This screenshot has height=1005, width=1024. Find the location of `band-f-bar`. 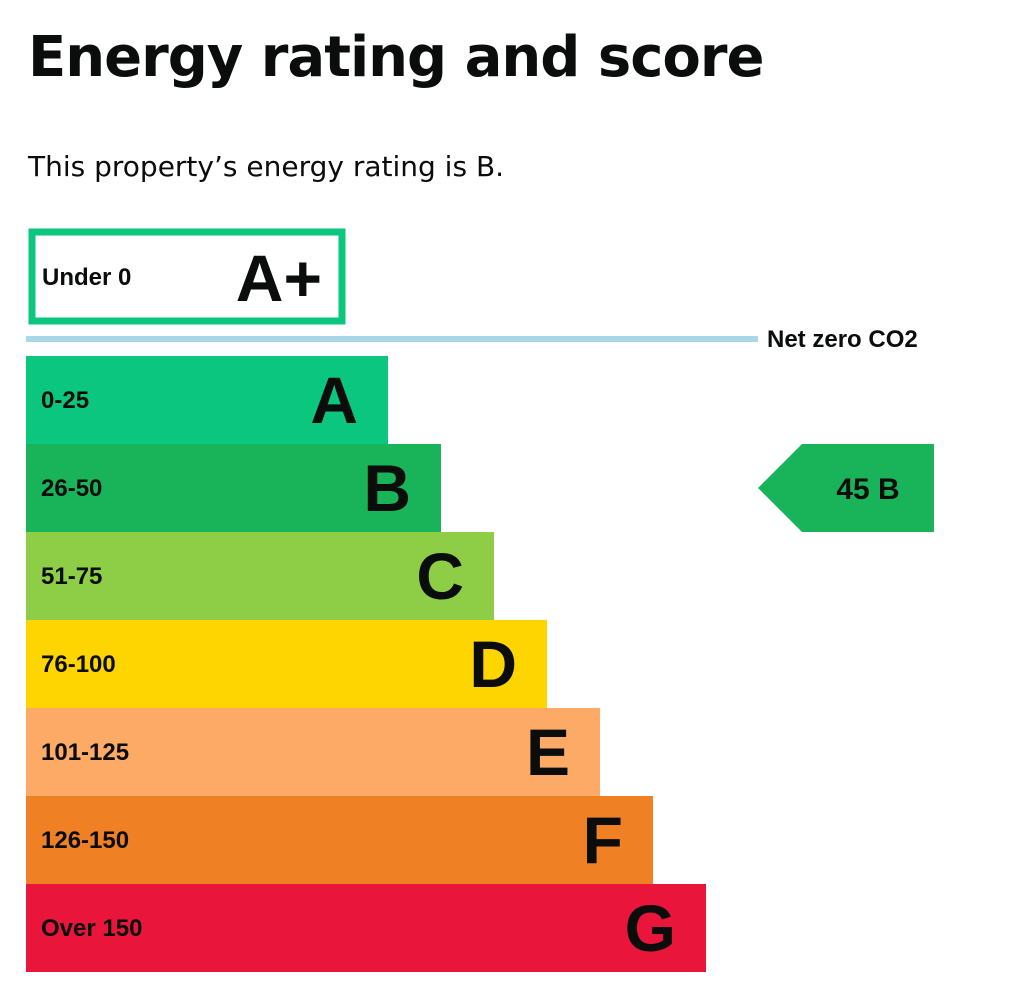

band-f-bar is located at coordinates (339, 840).